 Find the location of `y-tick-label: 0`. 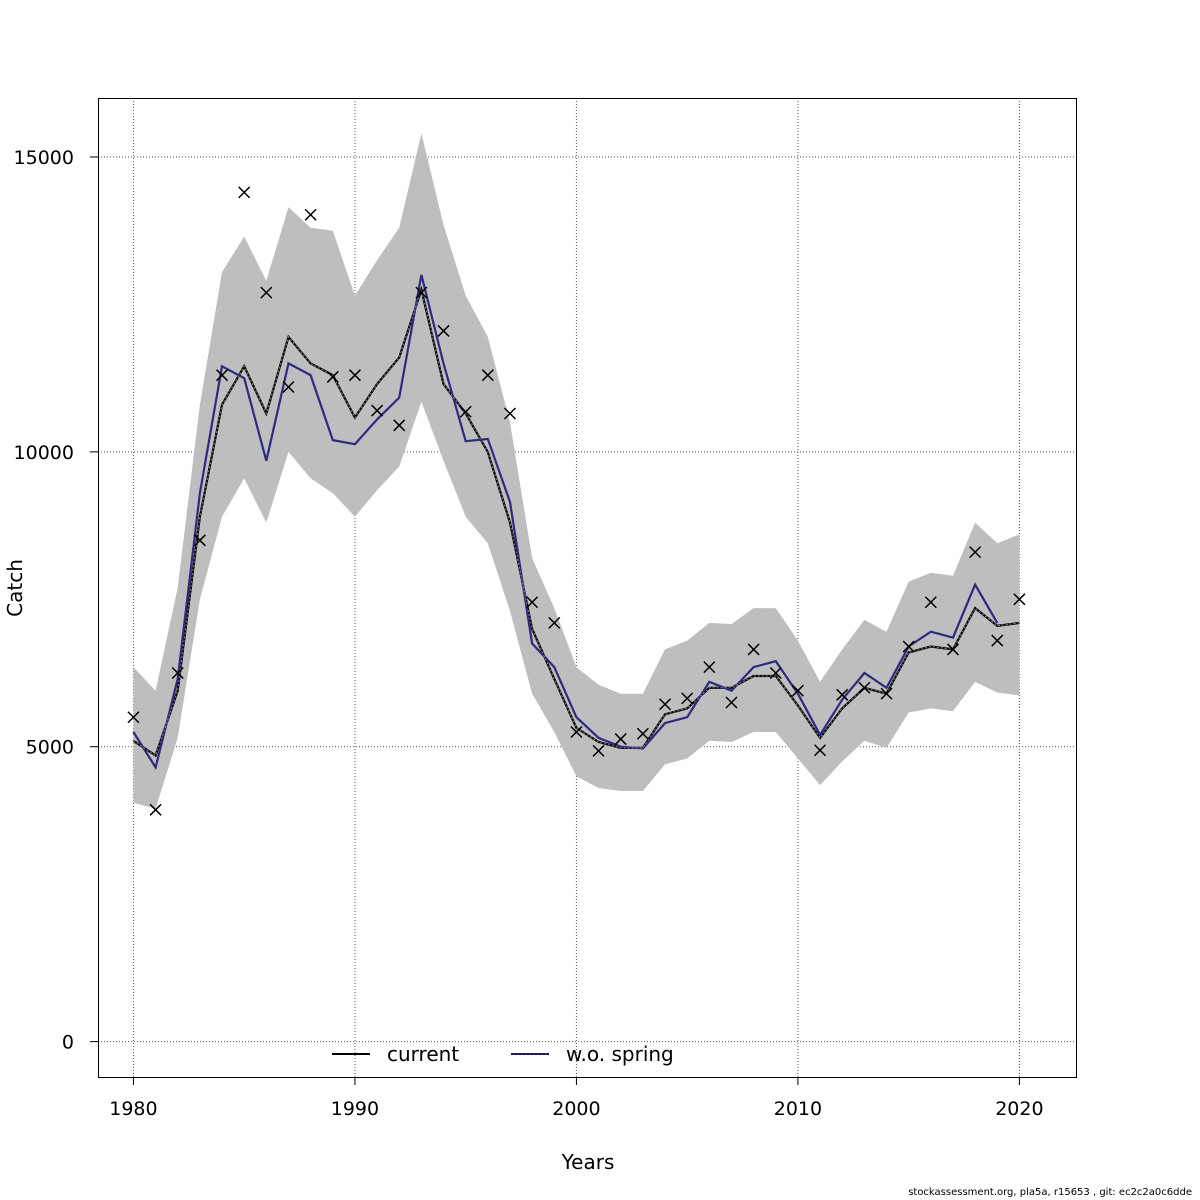

y-tick-label: 0 is located at coordinates (68, 1043).